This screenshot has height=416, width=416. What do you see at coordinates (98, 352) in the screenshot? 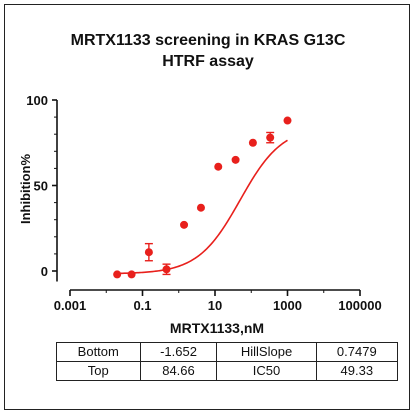
I see `param-label-bottom: Bottom` at bounding box center [98, 352].